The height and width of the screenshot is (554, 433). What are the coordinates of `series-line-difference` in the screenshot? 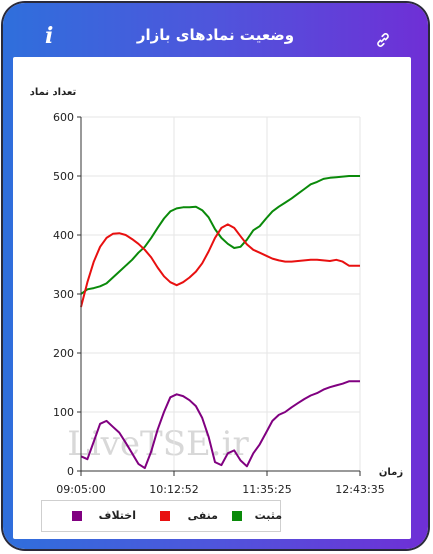 It's located at (220, 425).